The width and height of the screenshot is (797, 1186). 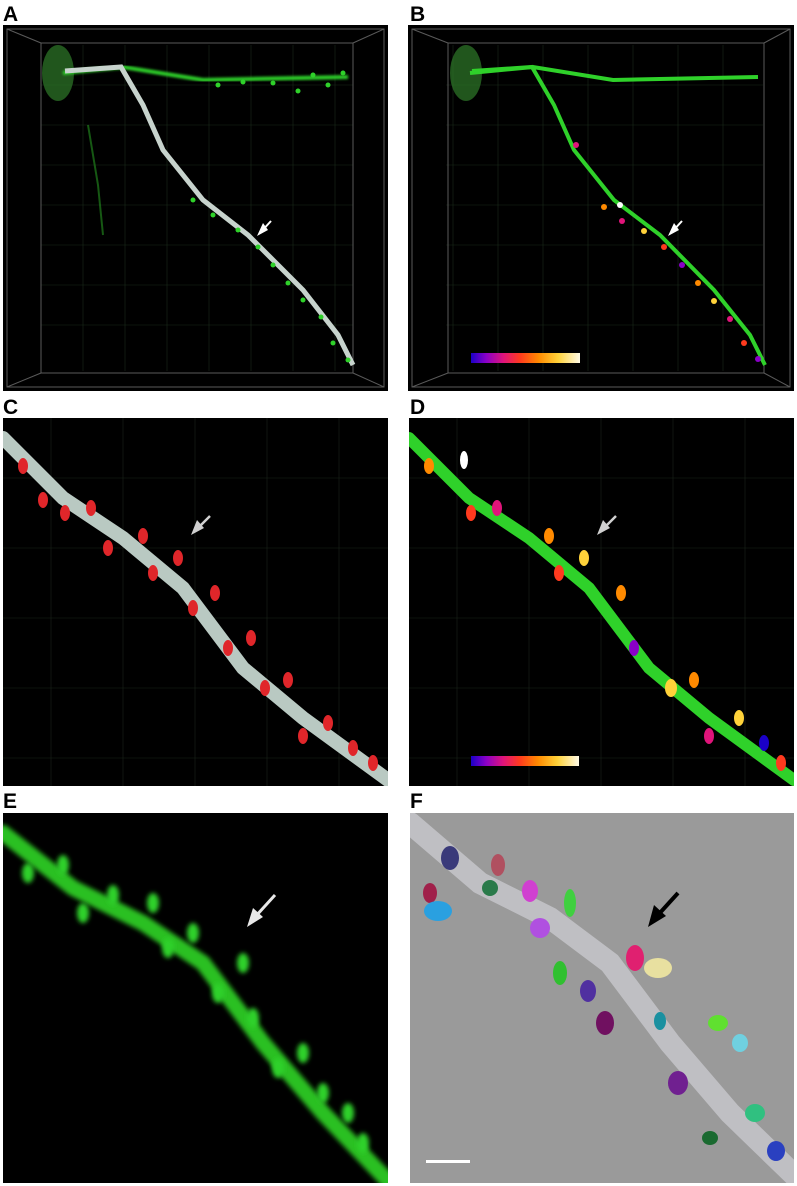 What do you see at coordinates (198, 614) in the screenshot?
I see `spines-red` at bounding box center [198, 614].